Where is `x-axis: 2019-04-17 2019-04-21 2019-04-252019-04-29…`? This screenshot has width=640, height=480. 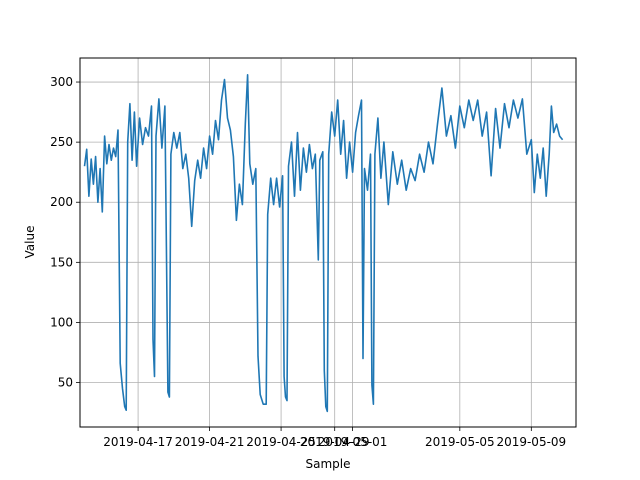
x-axis: 2019-04-17 2019-04-21 2019-04-252019-04-29… is located at coordinates (334, 438).